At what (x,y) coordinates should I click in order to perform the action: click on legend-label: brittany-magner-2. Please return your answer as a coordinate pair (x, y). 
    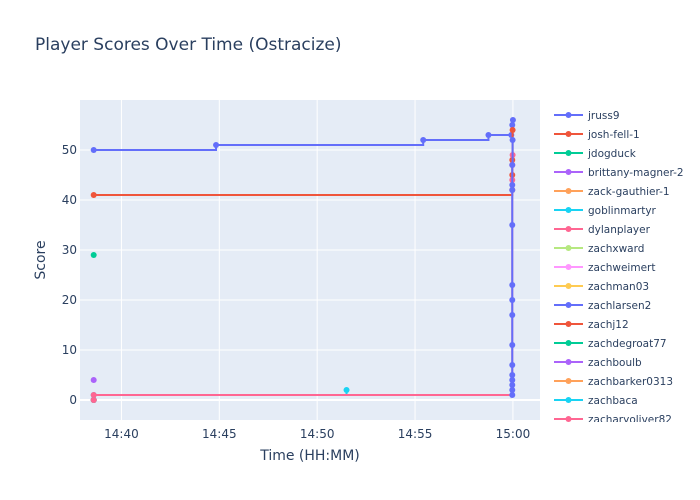
    Looking at the image, I should click on (636, 173).